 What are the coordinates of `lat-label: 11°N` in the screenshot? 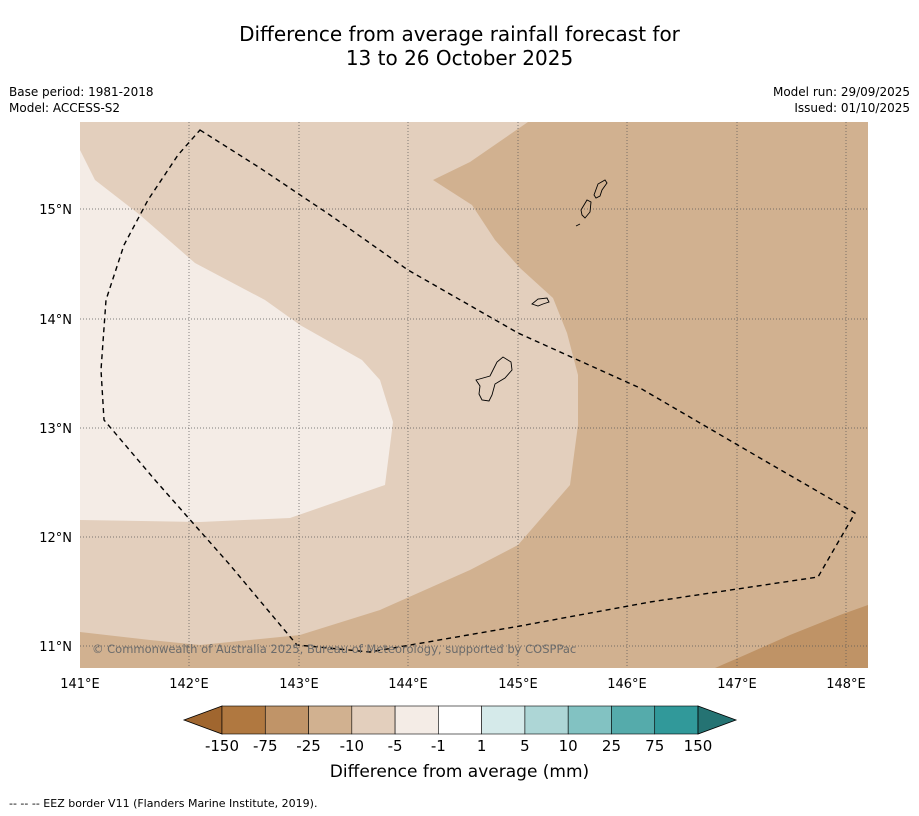 It's located at (55, 647).